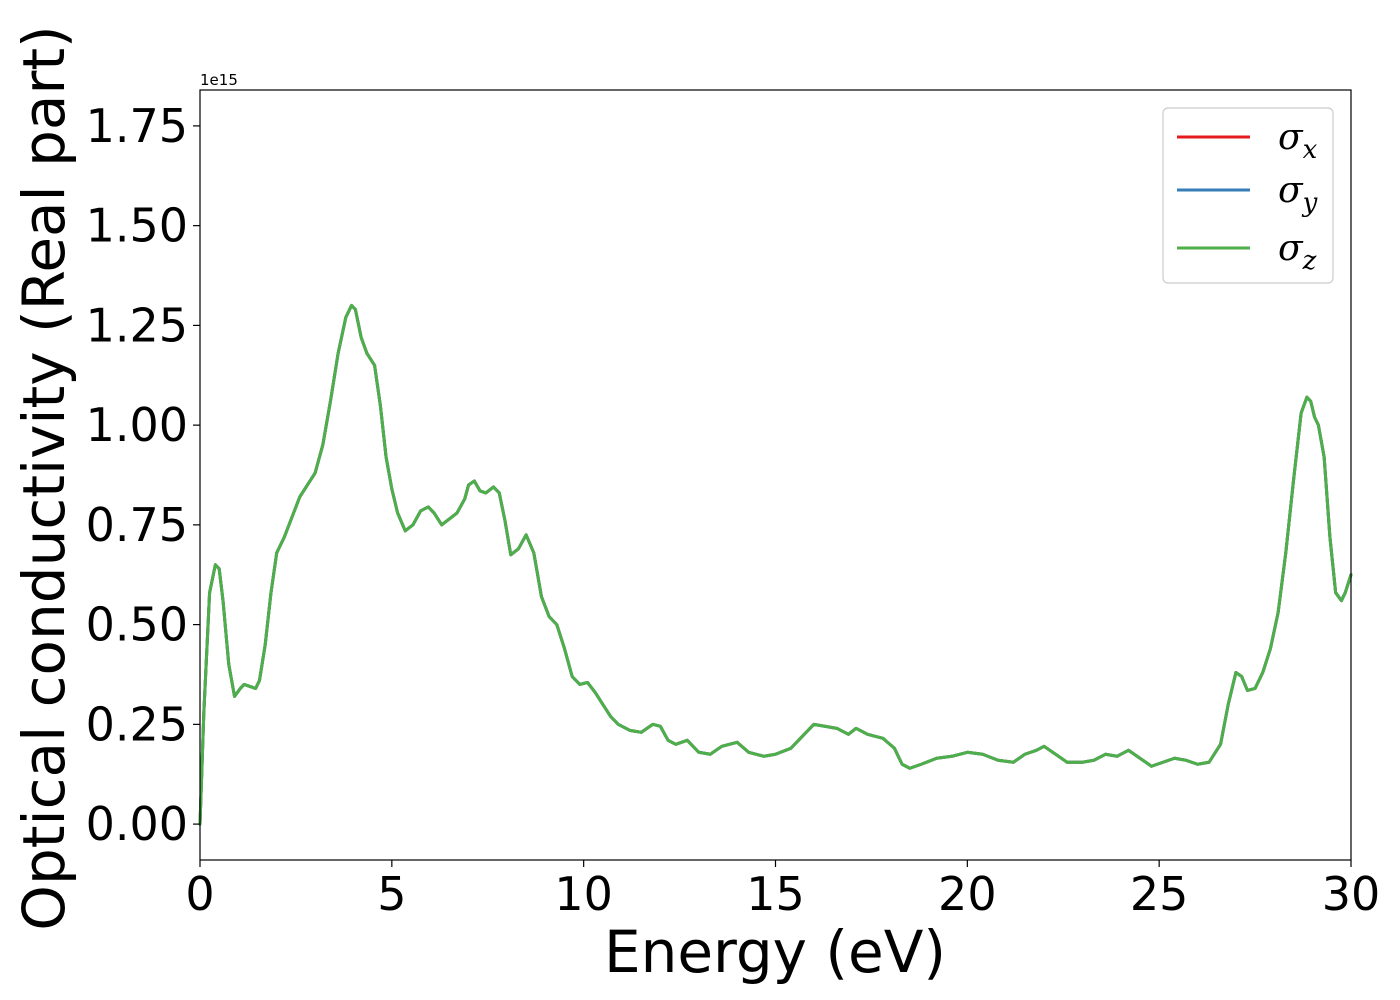  I want to click on legend-label-x: σx, so click(1298, 141).